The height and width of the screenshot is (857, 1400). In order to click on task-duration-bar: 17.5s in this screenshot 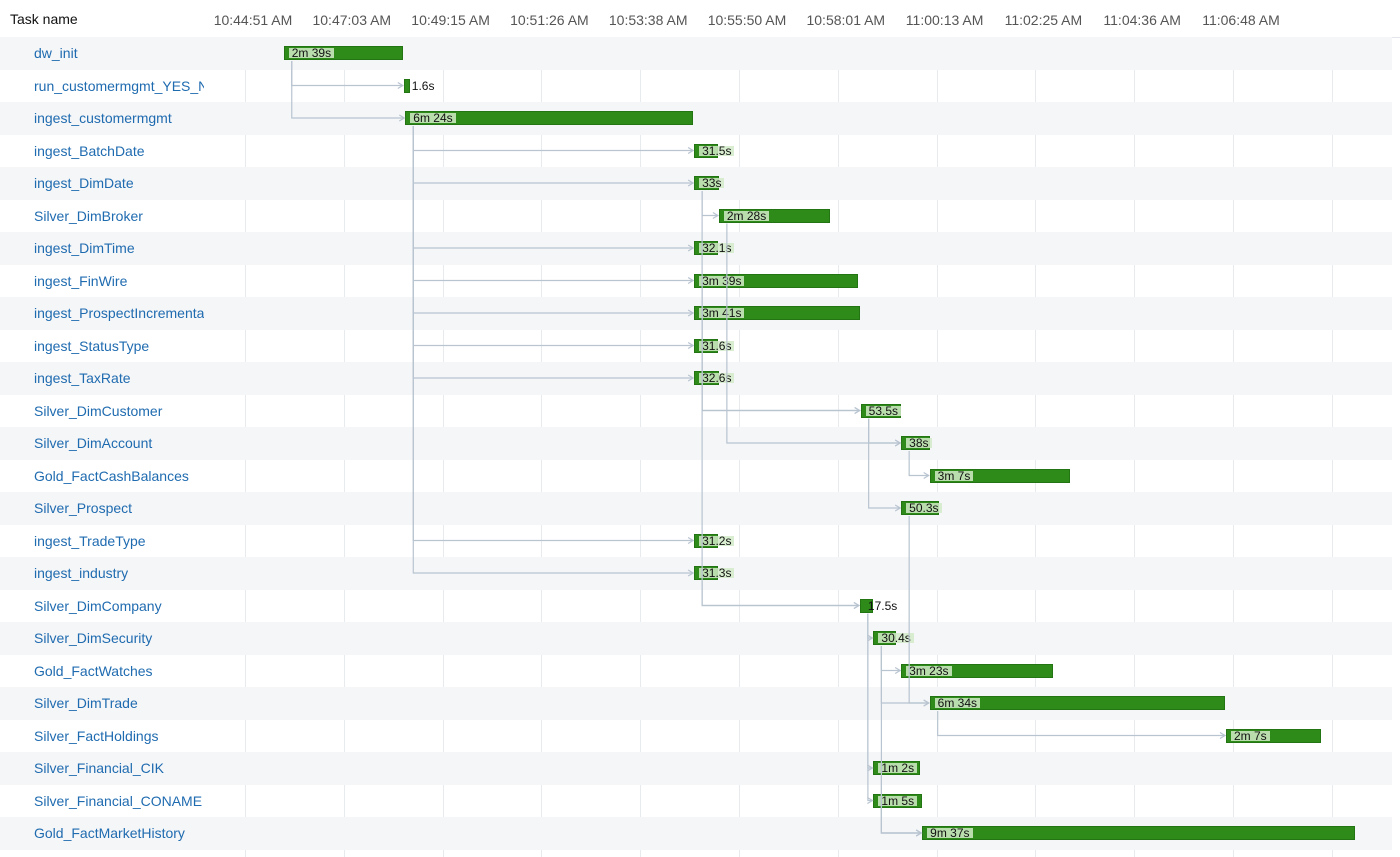, I will do `click(878, 605)`.